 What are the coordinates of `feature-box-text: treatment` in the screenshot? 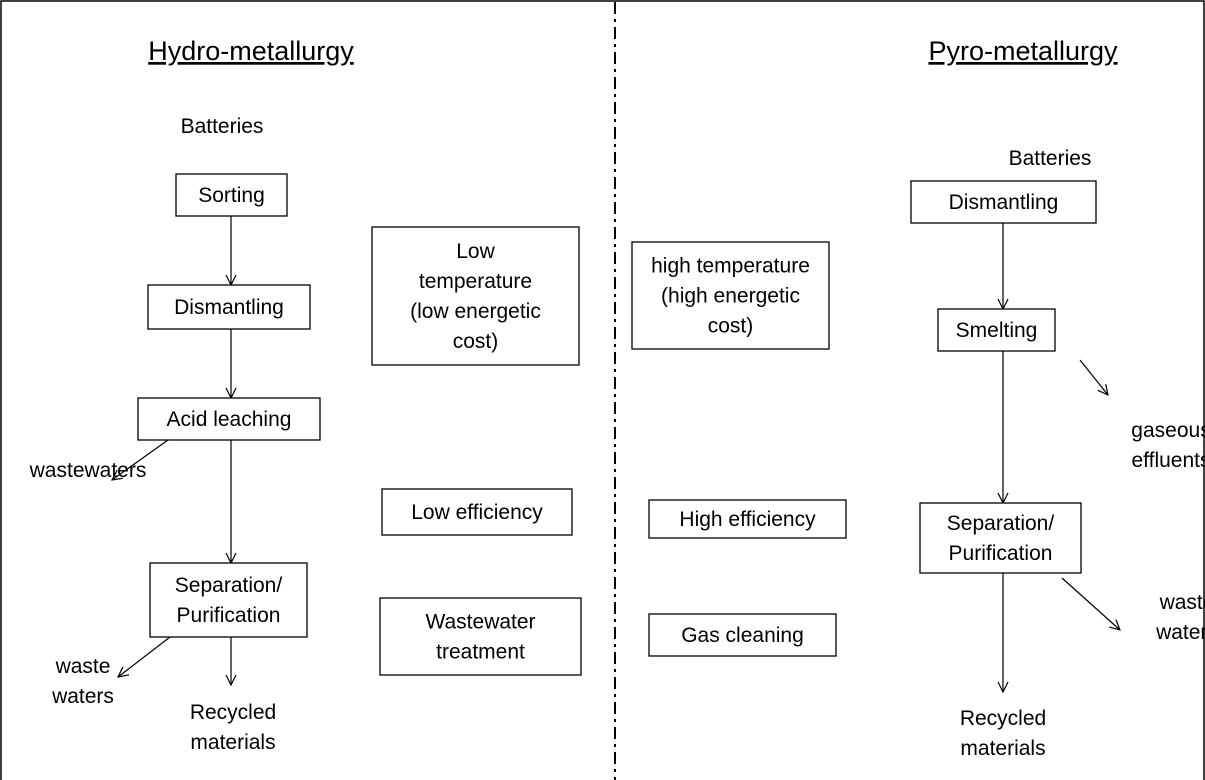 It's located at (480, 652).